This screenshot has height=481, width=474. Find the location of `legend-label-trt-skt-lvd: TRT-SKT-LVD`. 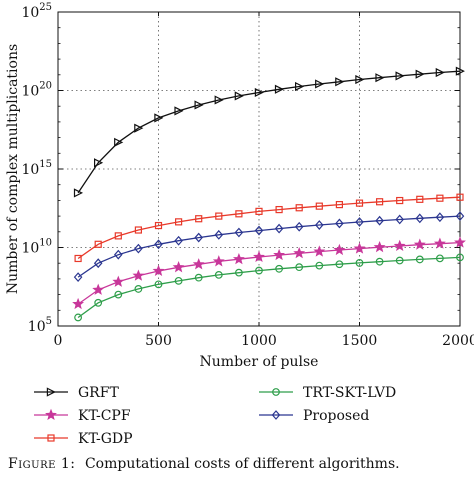

legend-label-trt-skt-lvd: TRT-SKT-LVD is located at coordinates (349, 393).